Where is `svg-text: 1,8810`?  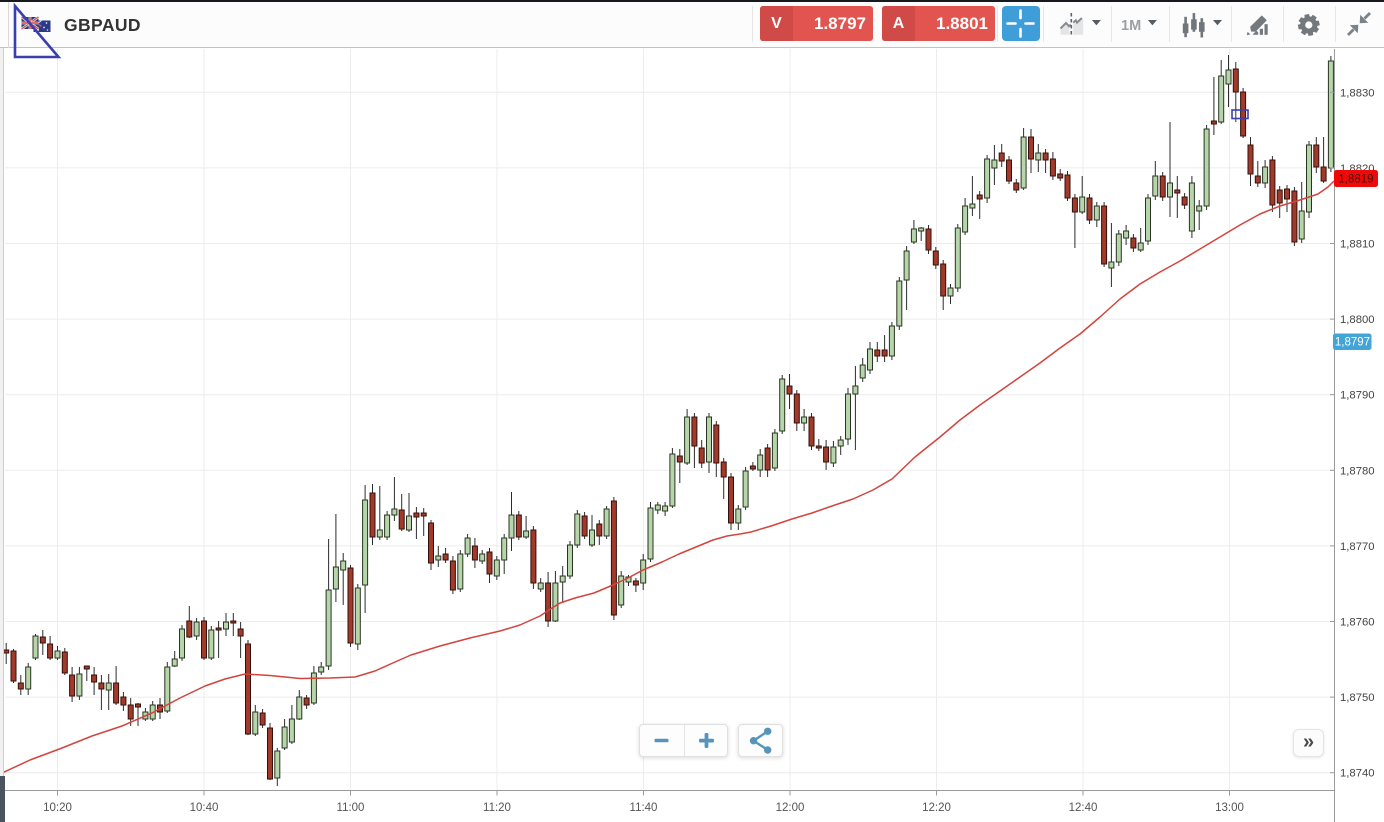
svg-text: 1,8810 is located at coordinates (1357, 245).